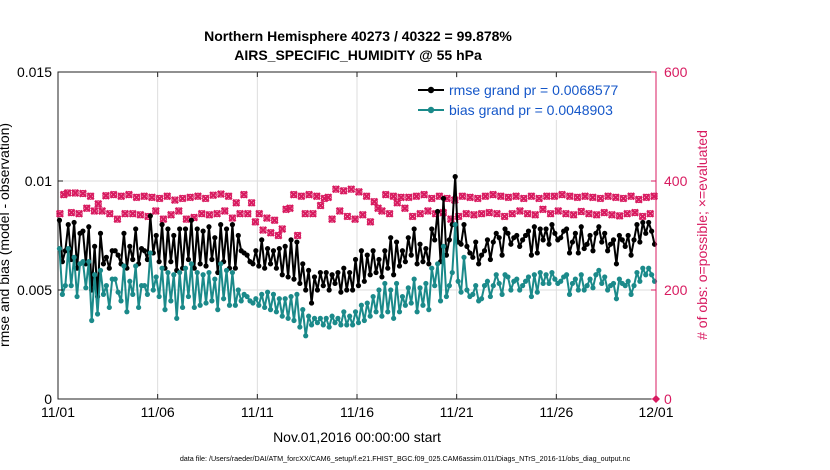 The height and width of the screenshot is (470, 830). I want to click on y-left-tick-label: 0.01, so click(38, 181).